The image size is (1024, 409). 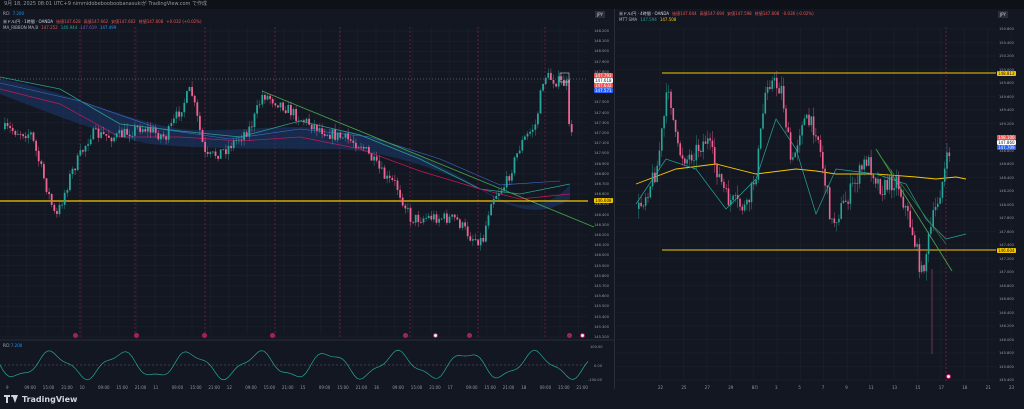 I want to click on time-axis-label: 18, so click(x=965, y=387).